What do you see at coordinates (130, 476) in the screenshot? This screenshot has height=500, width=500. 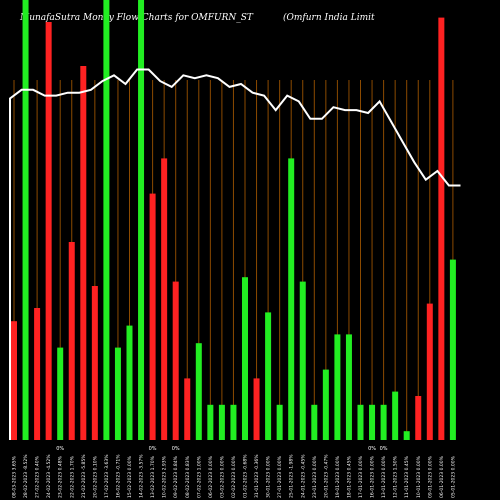 I see `x-tick-label: 15-02-2023 0.00%` at bounding box center [130, 476].